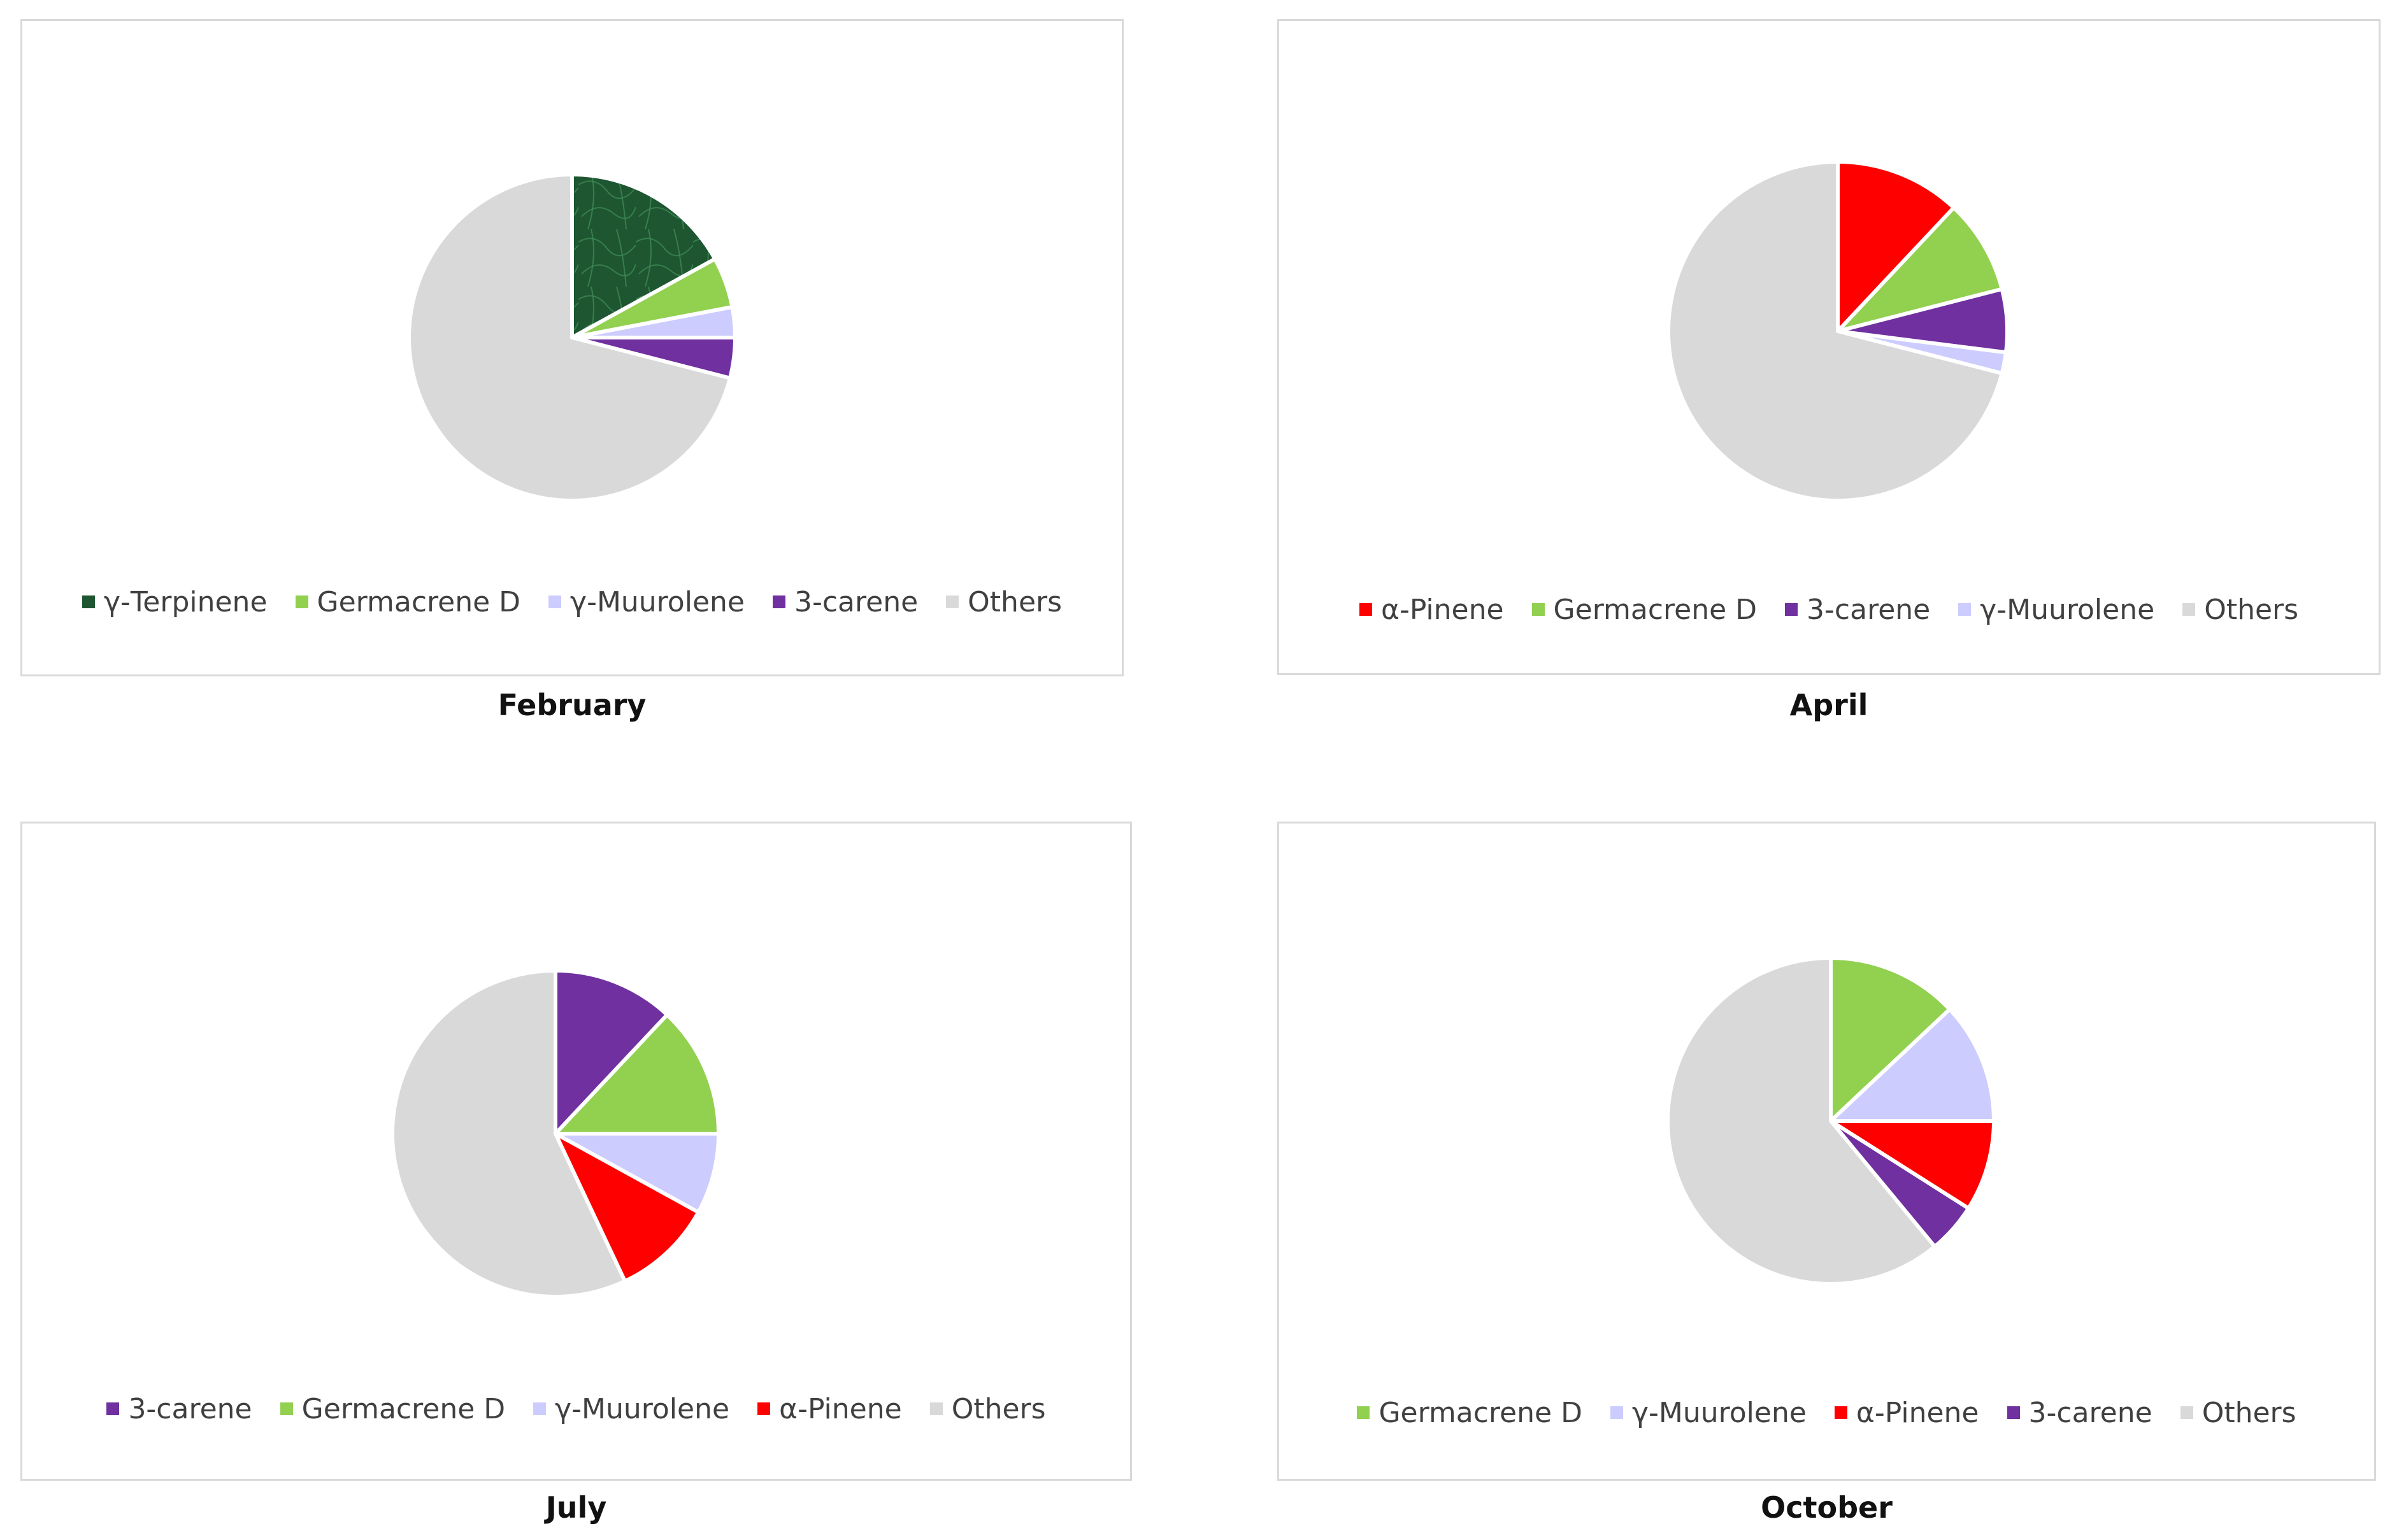 The width and height of the screenshot is (2399, 1540). What do you see at coordinates (612, 1052) in the screenshot?
I see `pie-slice-3-carene` at bounding box center [612, 1052].